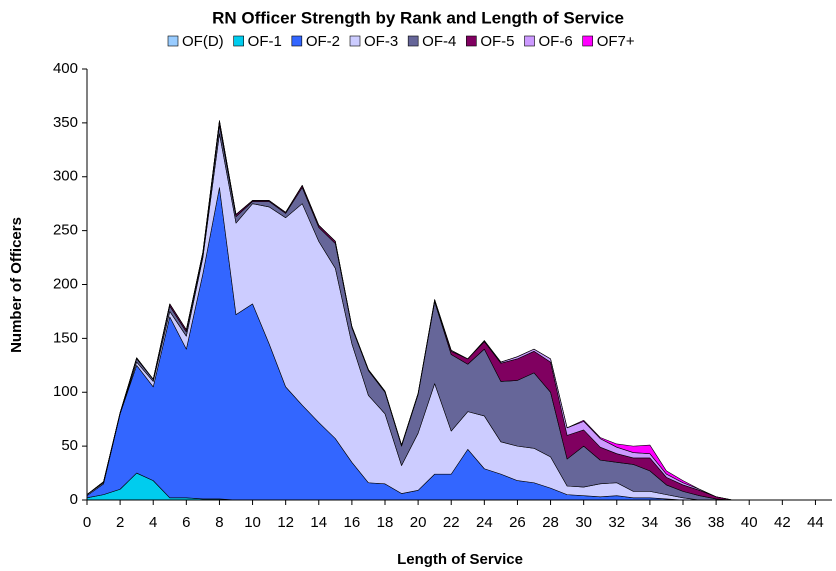 Image resolution: width=836 pixels, height=571 pixels. Describe the element at coordinates (451, 522) in the screenshot. I see `x-tick-label: 22` at that location.